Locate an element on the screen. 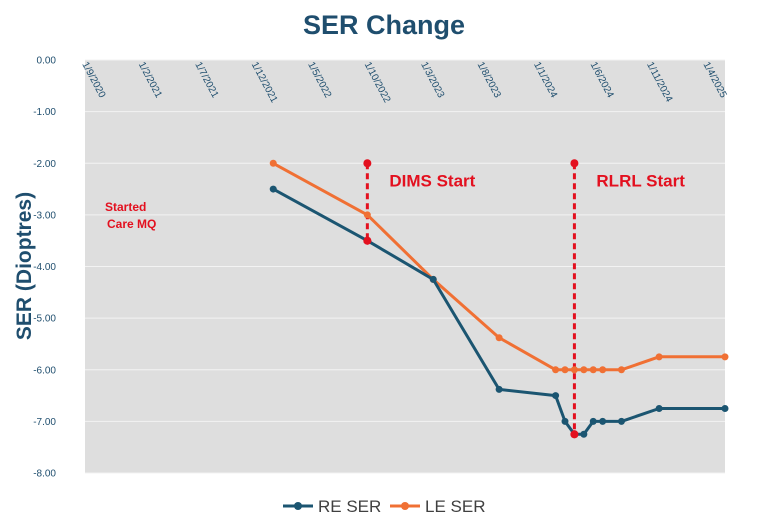  y-tick-label: -8.00 is located at coordinates (44, 474).